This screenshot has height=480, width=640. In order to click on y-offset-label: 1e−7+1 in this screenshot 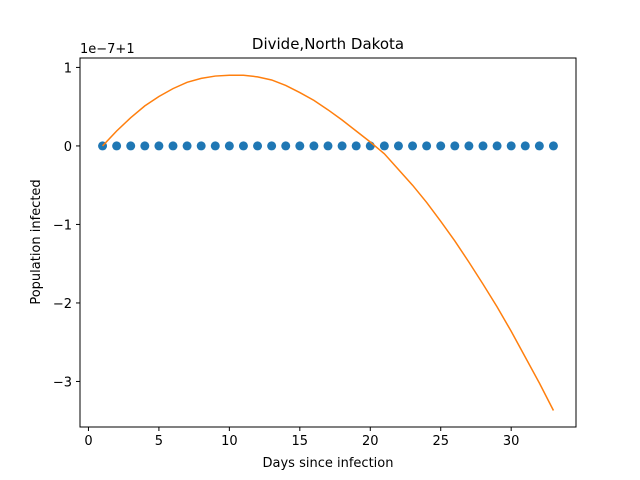, I will do `click(107, 49)`.